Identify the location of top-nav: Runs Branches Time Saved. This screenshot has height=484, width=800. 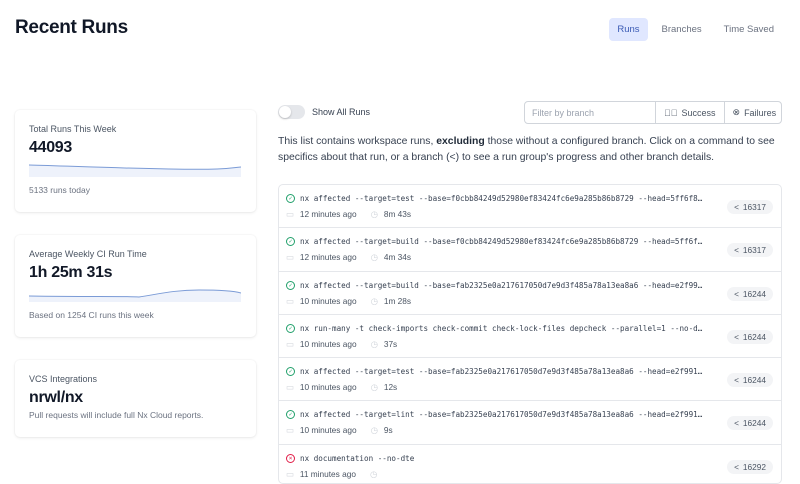
(695, 29).